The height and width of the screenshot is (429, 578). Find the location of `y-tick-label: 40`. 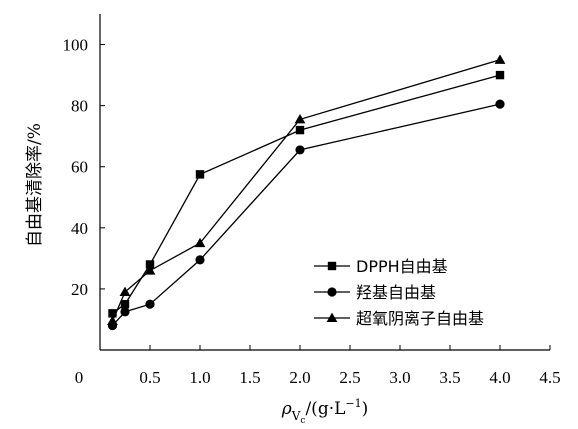

y-tick-label: 40 is located at coordinates (79, 228).